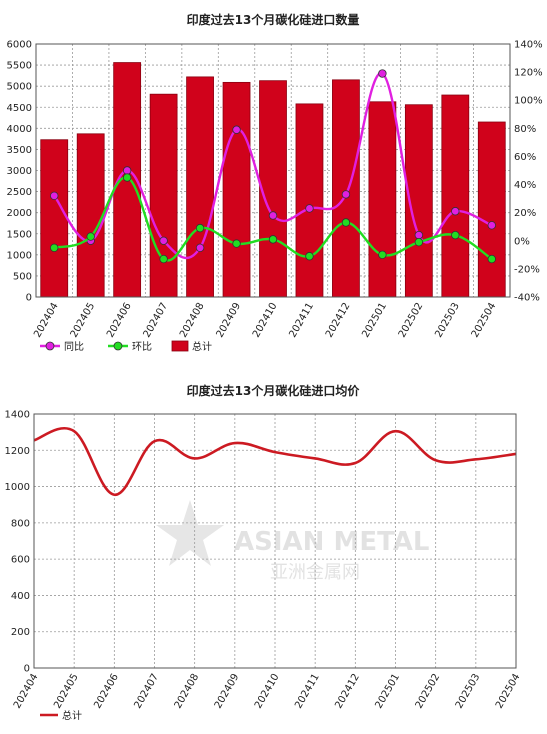  I want to click on chart1-ytick-right: 0%, so click(522, 241).